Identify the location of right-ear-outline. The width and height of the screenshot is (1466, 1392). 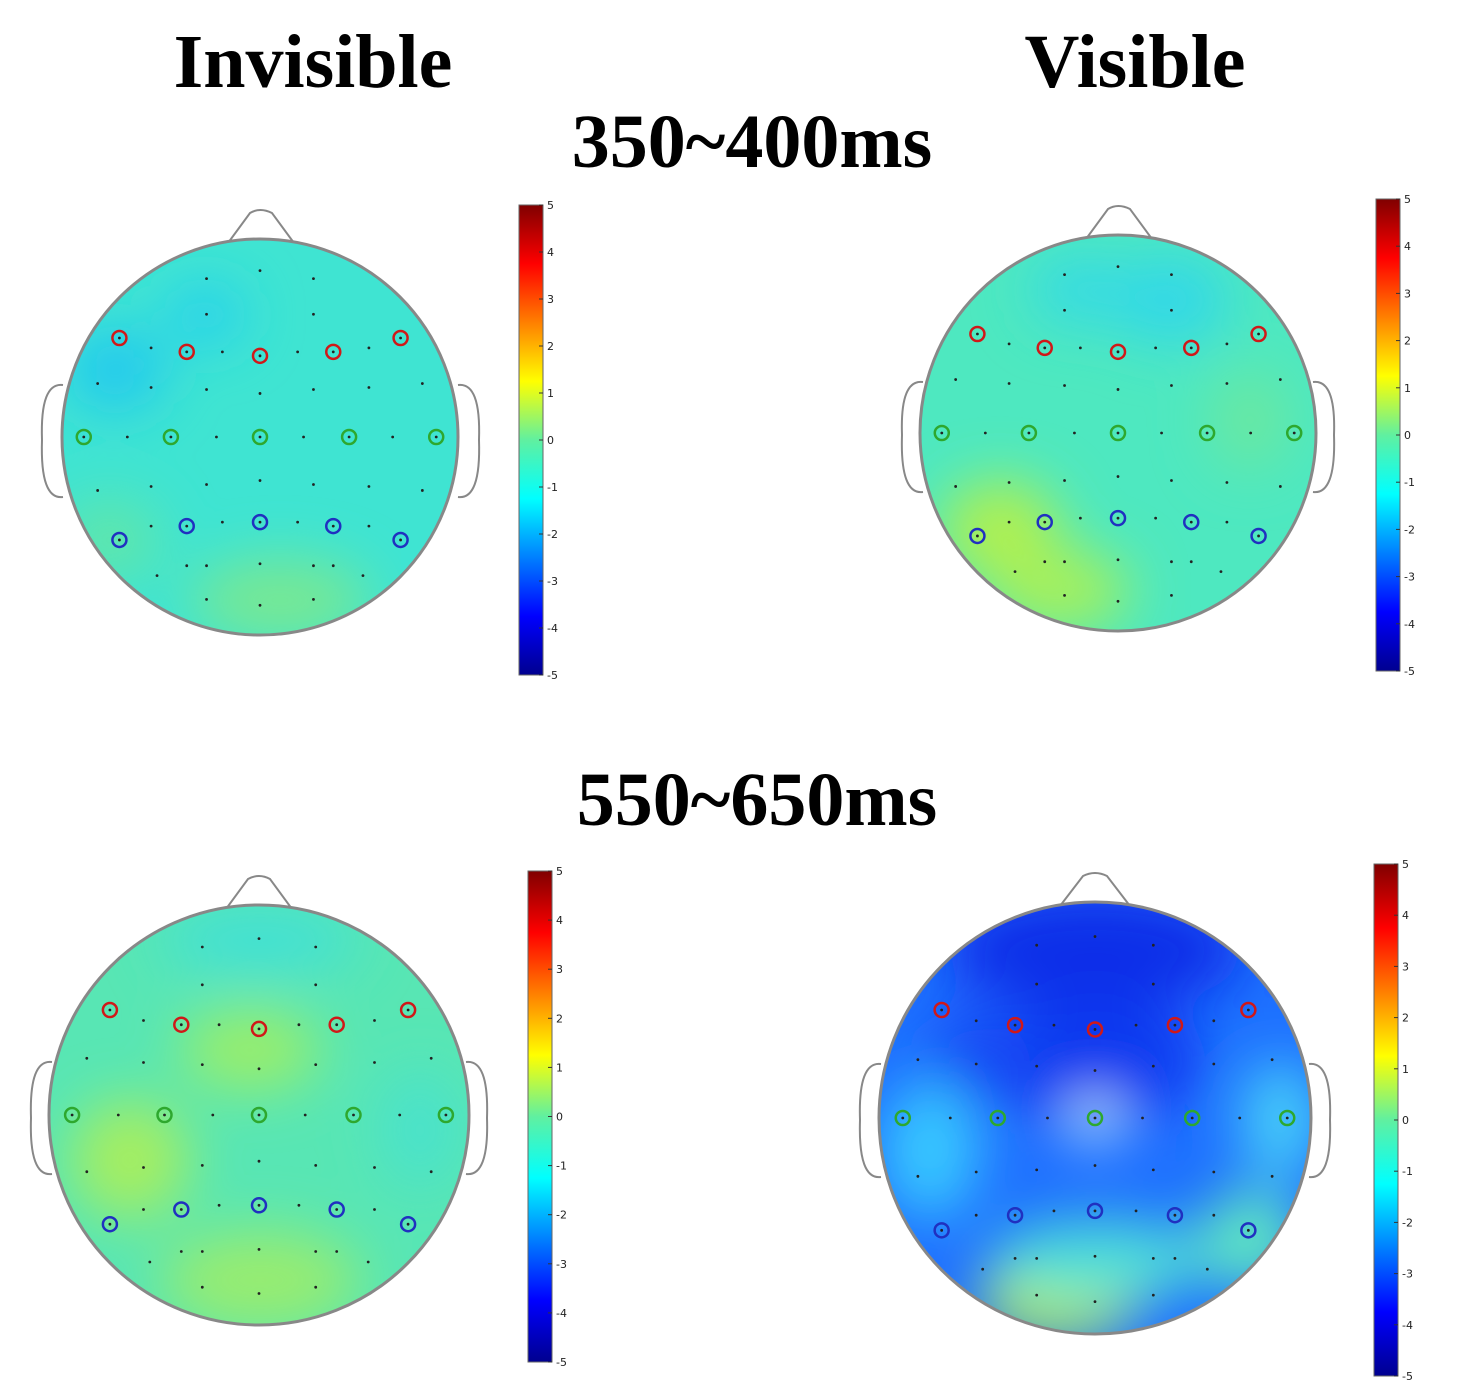
(1324, 437).